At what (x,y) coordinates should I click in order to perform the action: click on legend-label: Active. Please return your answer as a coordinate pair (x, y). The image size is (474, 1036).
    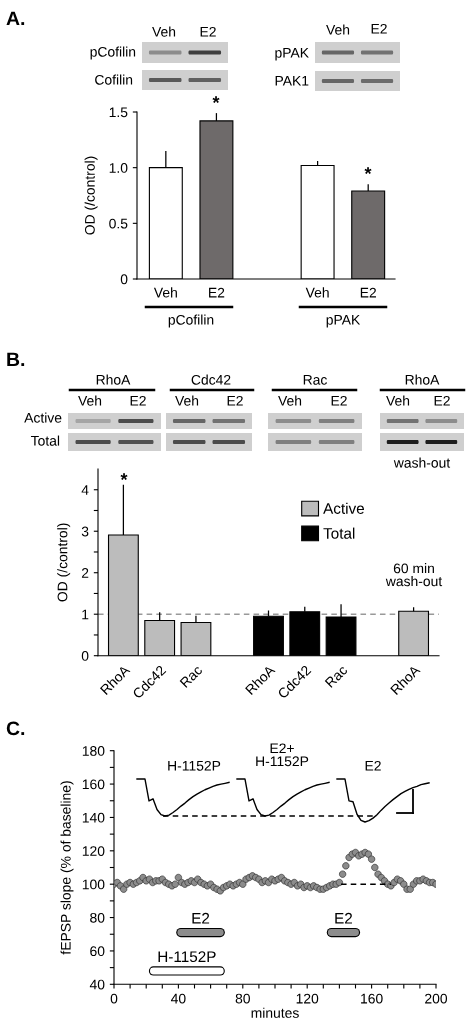
    Looking at the image, I should click on (344, 508).